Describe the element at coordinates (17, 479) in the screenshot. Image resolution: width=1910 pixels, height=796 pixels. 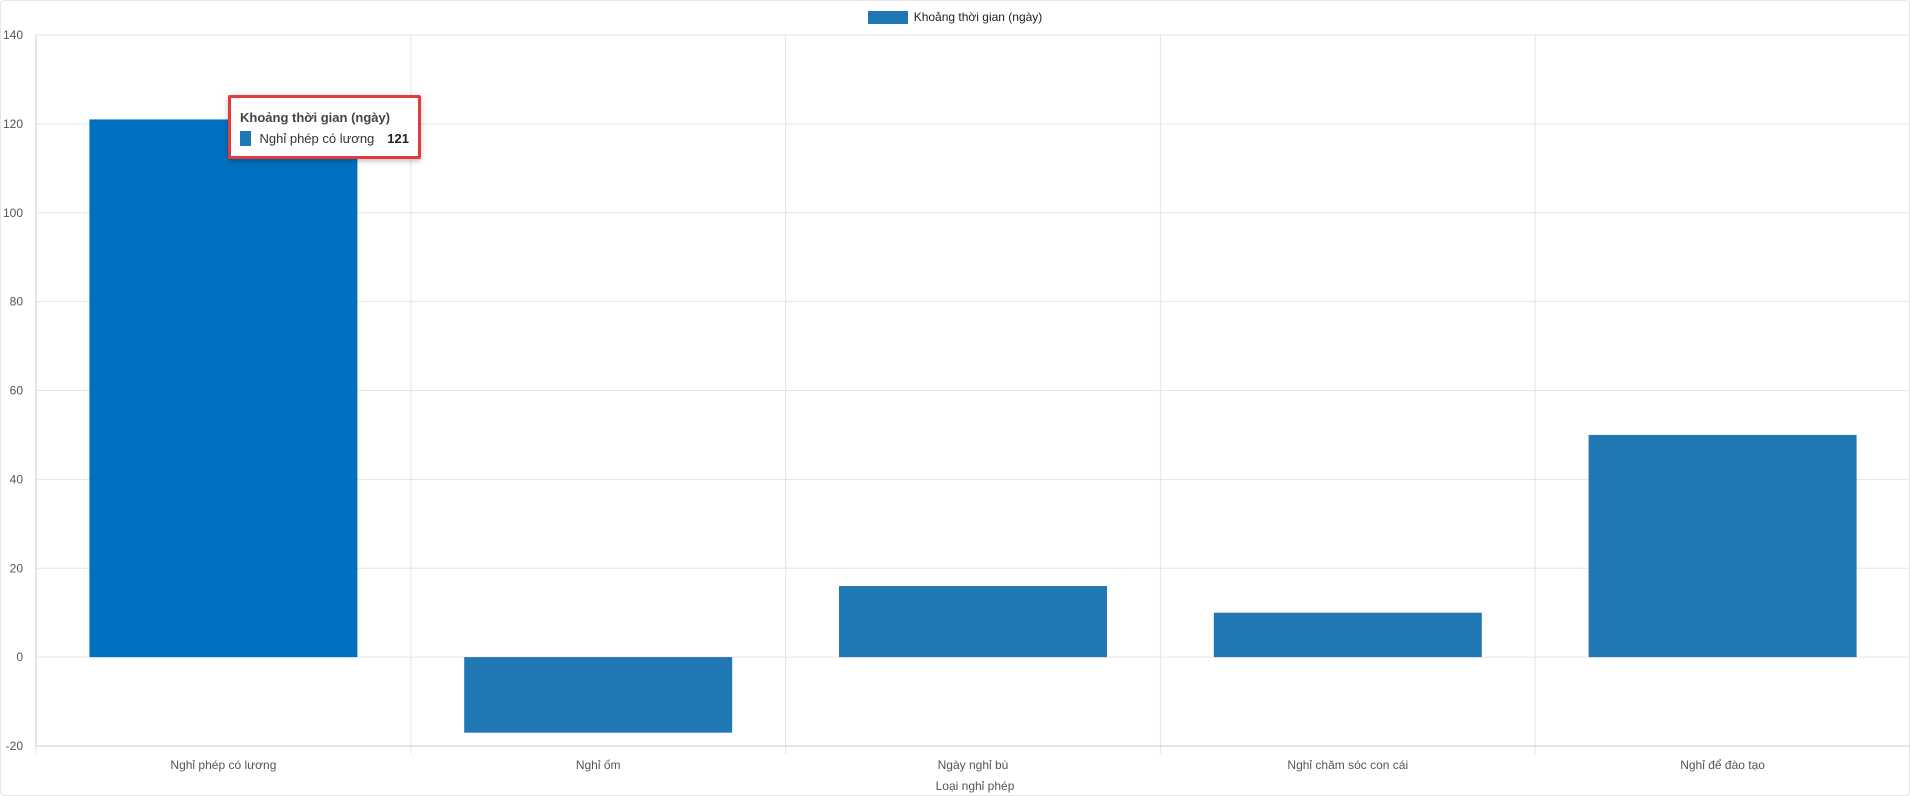
I see `y-tick-label: 40` at that location.